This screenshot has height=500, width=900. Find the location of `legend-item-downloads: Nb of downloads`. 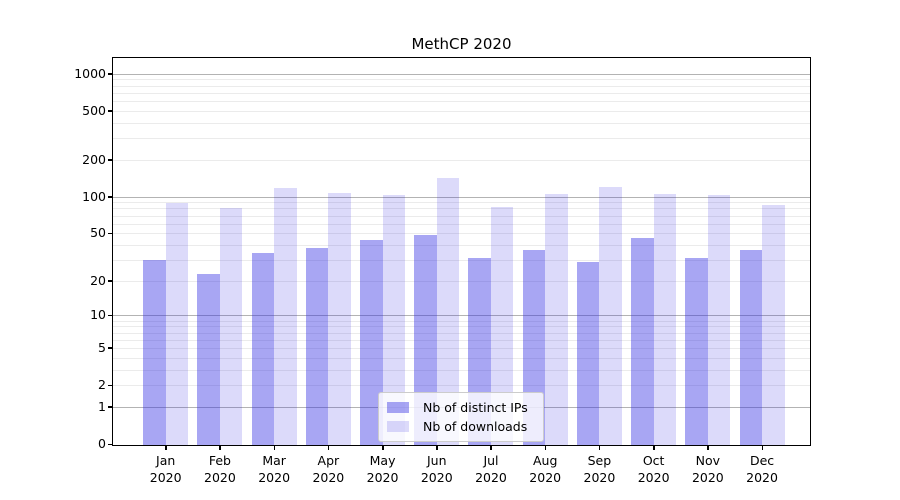

legend-item-downloads: Nb of downloads is located at coordinates (461, 426).